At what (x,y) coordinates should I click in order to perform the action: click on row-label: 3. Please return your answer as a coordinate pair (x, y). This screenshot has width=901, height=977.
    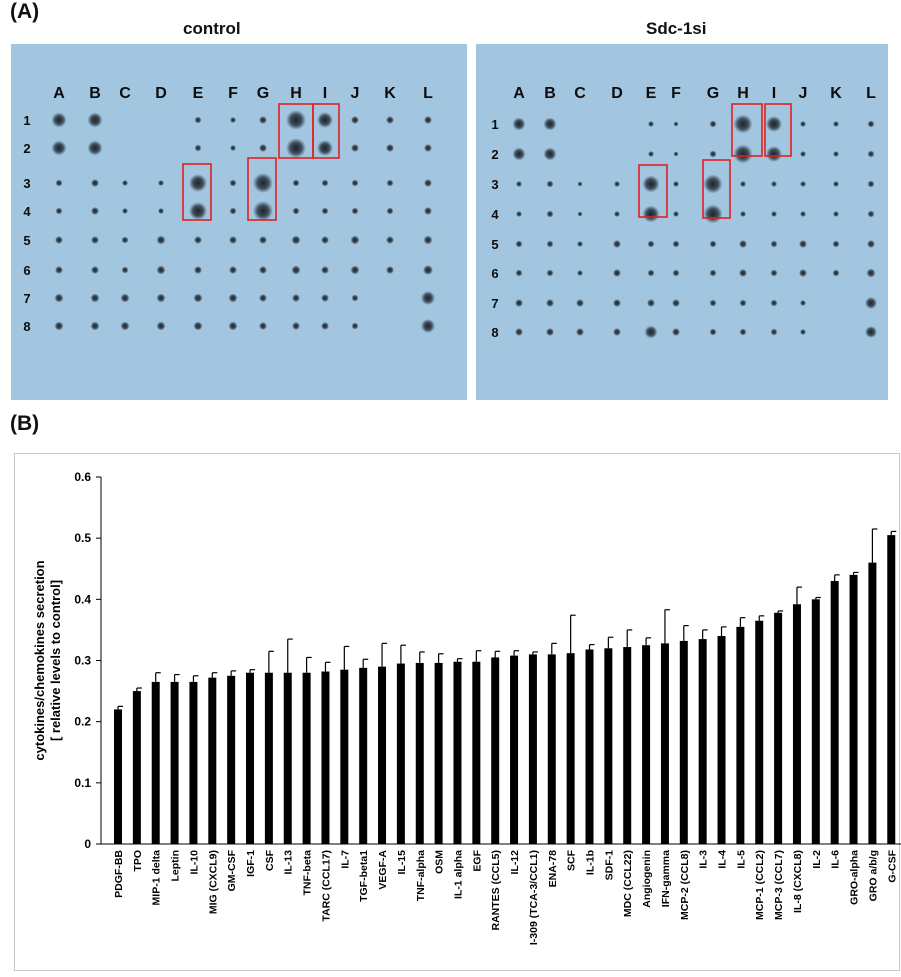
    Looking at the image, I should click on (26, 183).